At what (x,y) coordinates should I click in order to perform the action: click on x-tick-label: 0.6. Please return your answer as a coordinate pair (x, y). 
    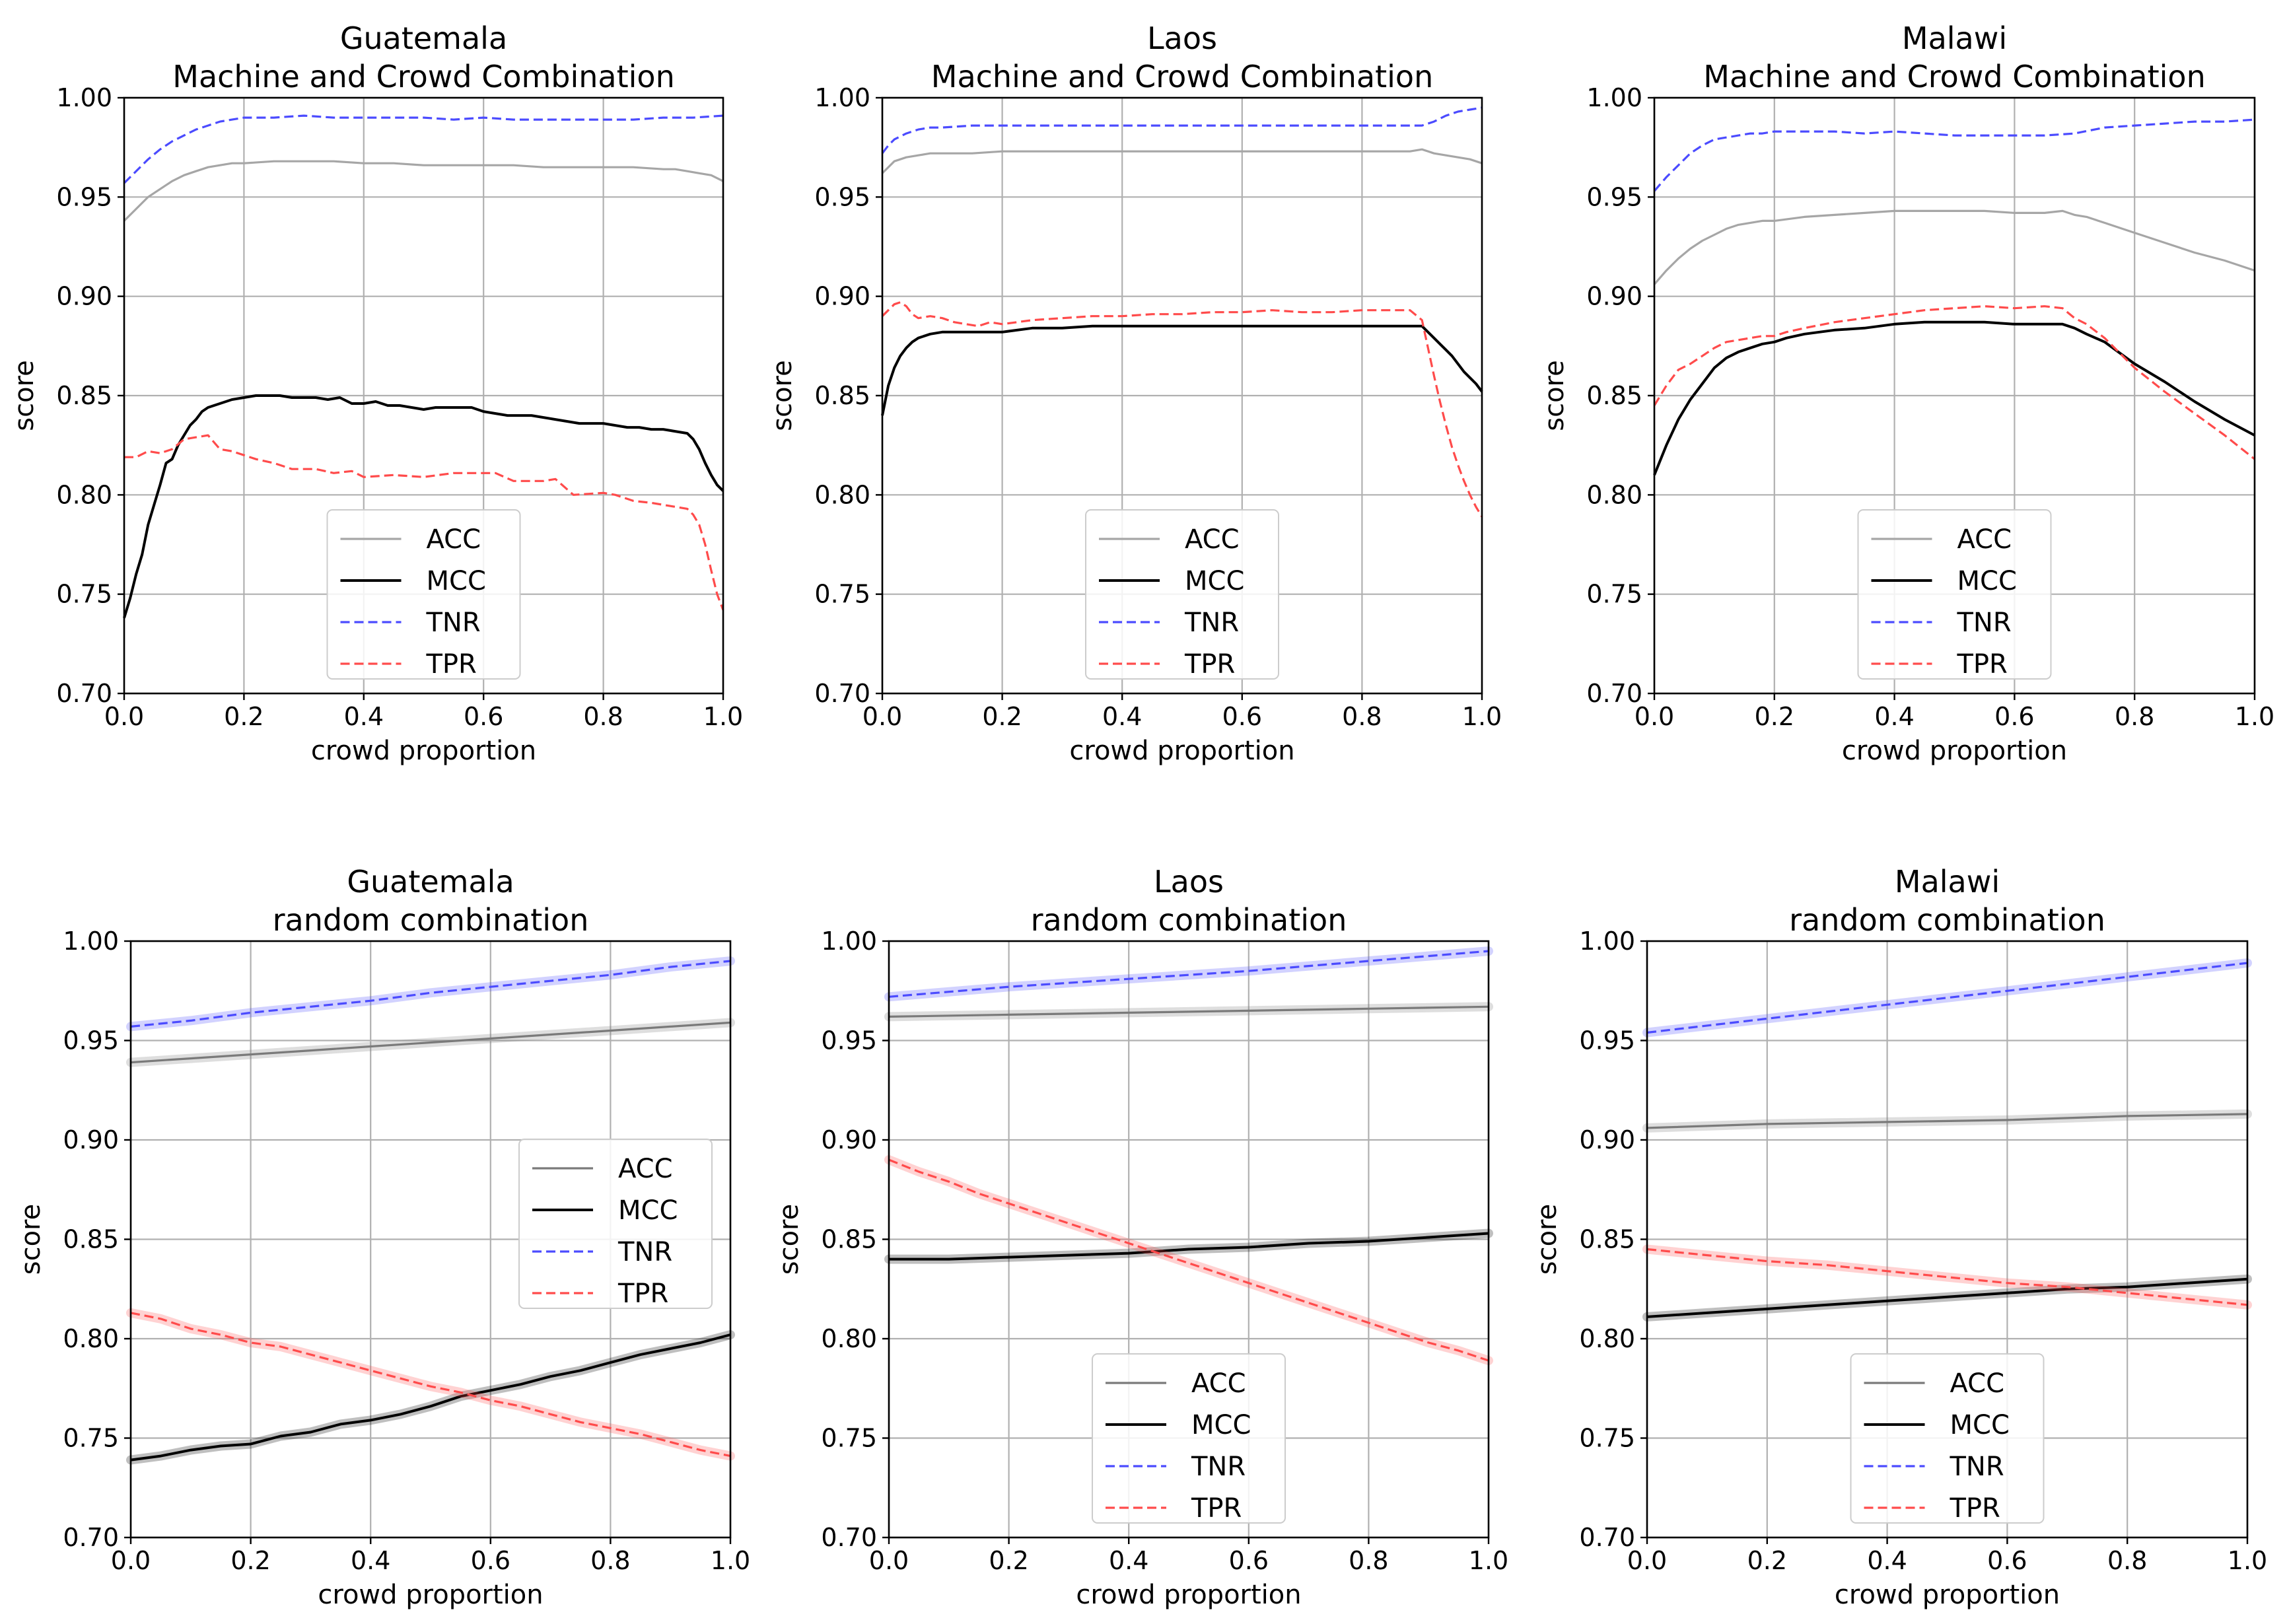
    Looking at the image, I should click on (1249, 1561).